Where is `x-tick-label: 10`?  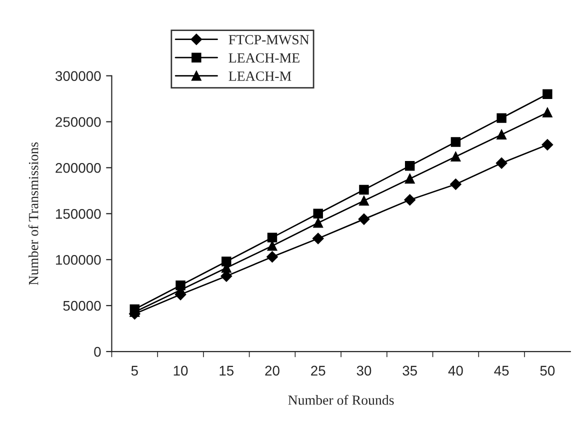
x-tick-label: 10 is located at coordinates (181, 371).